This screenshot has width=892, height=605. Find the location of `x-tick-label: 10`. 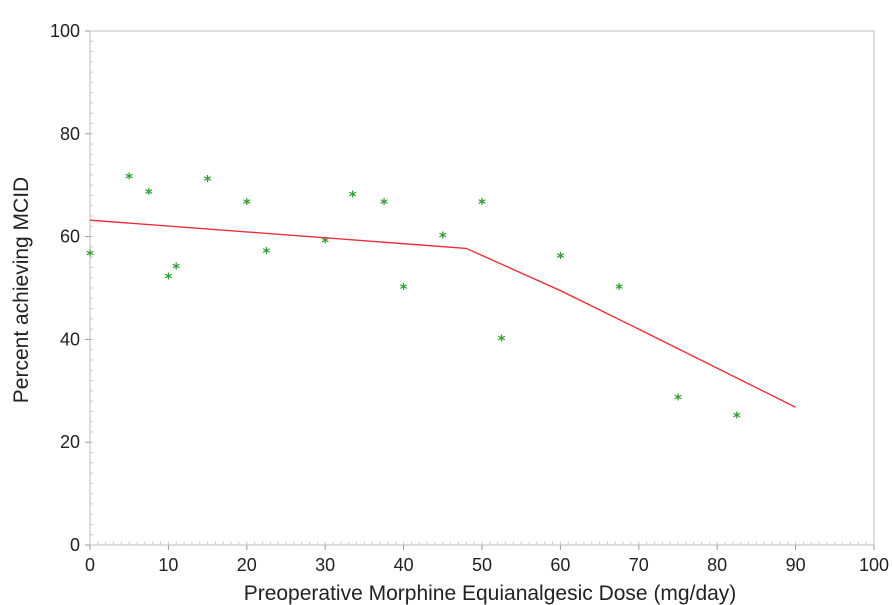

x-tick-label: 10 is located at coordinates (168, 565).